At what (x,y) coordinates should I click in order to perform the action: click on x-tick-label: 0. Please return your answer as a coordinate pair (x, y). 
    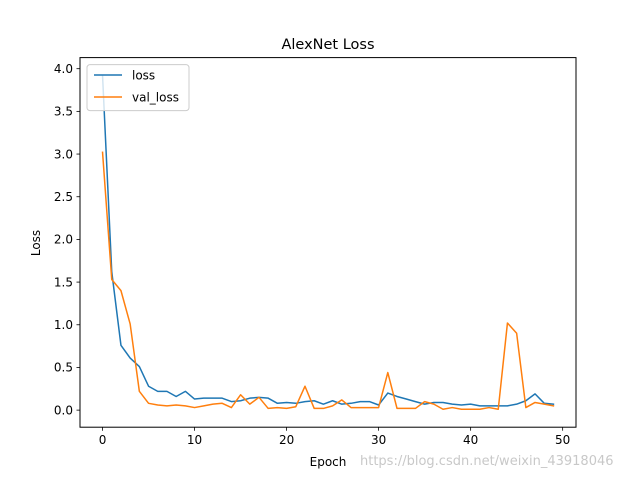
    Looking at the image, I should click on (103, 440).